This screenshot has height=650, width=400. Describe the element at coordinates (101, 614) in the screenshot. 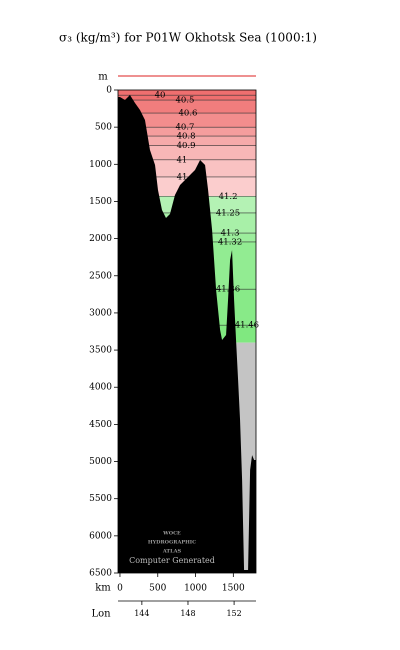

I see `x2-axis-label: Lon` at that location.